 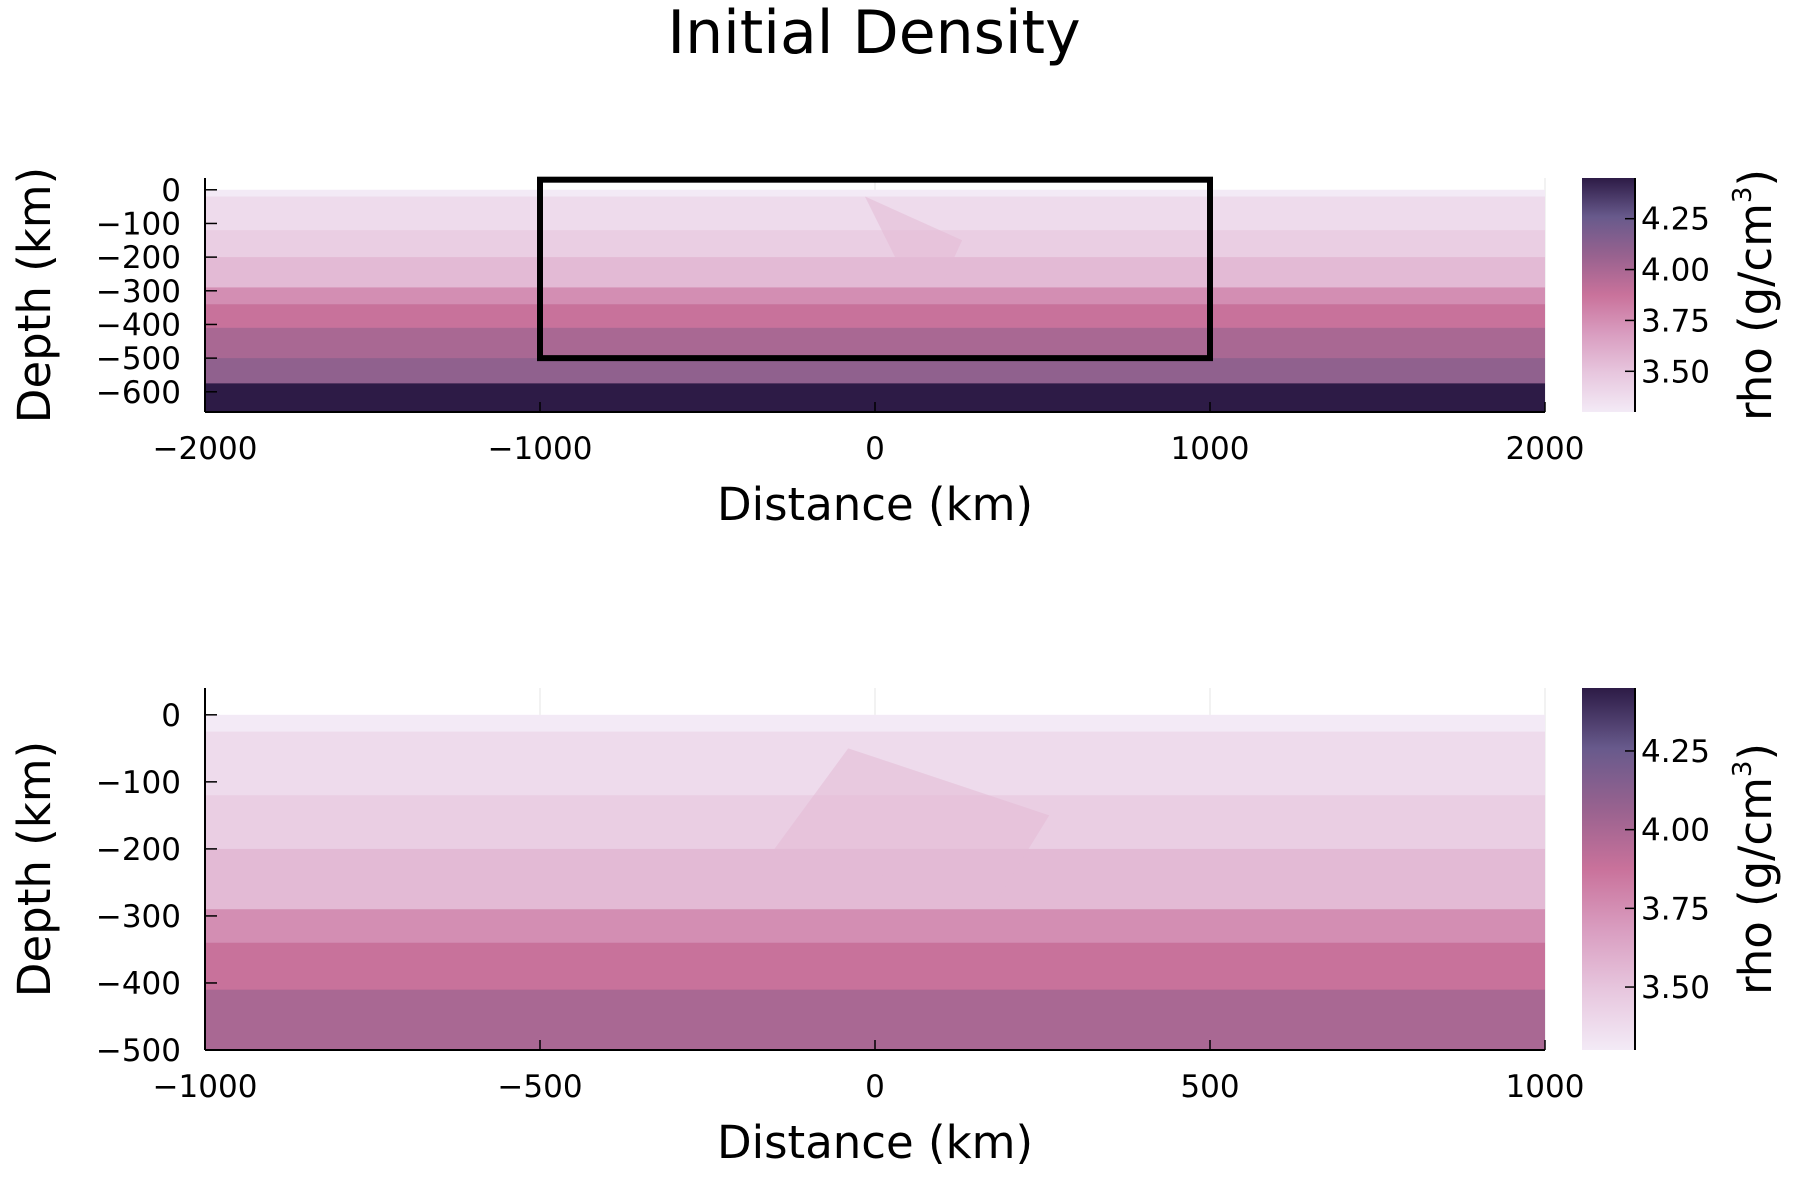 What do you see at coordinates (539, 1087) in the screenshot?
I see `x-tick-label: −500` at bounding box center [539, 1087].